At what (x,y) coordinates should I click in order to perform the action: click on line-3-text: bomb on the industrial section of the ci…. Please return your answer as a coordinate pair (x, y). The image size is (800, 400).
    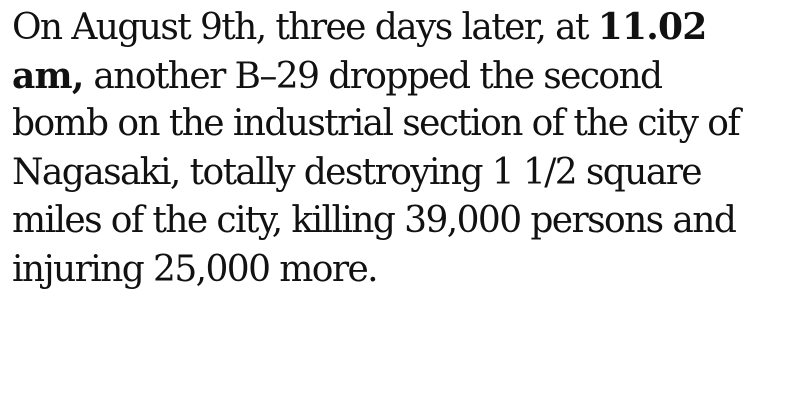
    Looking at the image, I should click on (376, 123).